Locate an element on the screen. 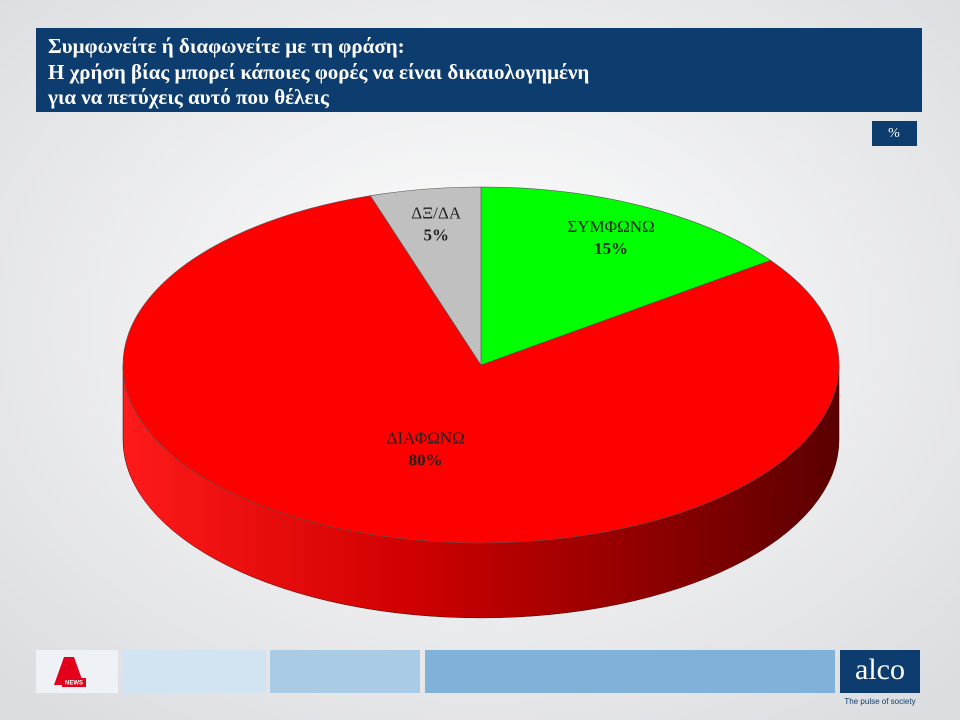 The image size is (960, 720). title-line: Συμφωνείτε ή διαφωνείτε με τη φράση: is located at coordinates (226, 46).